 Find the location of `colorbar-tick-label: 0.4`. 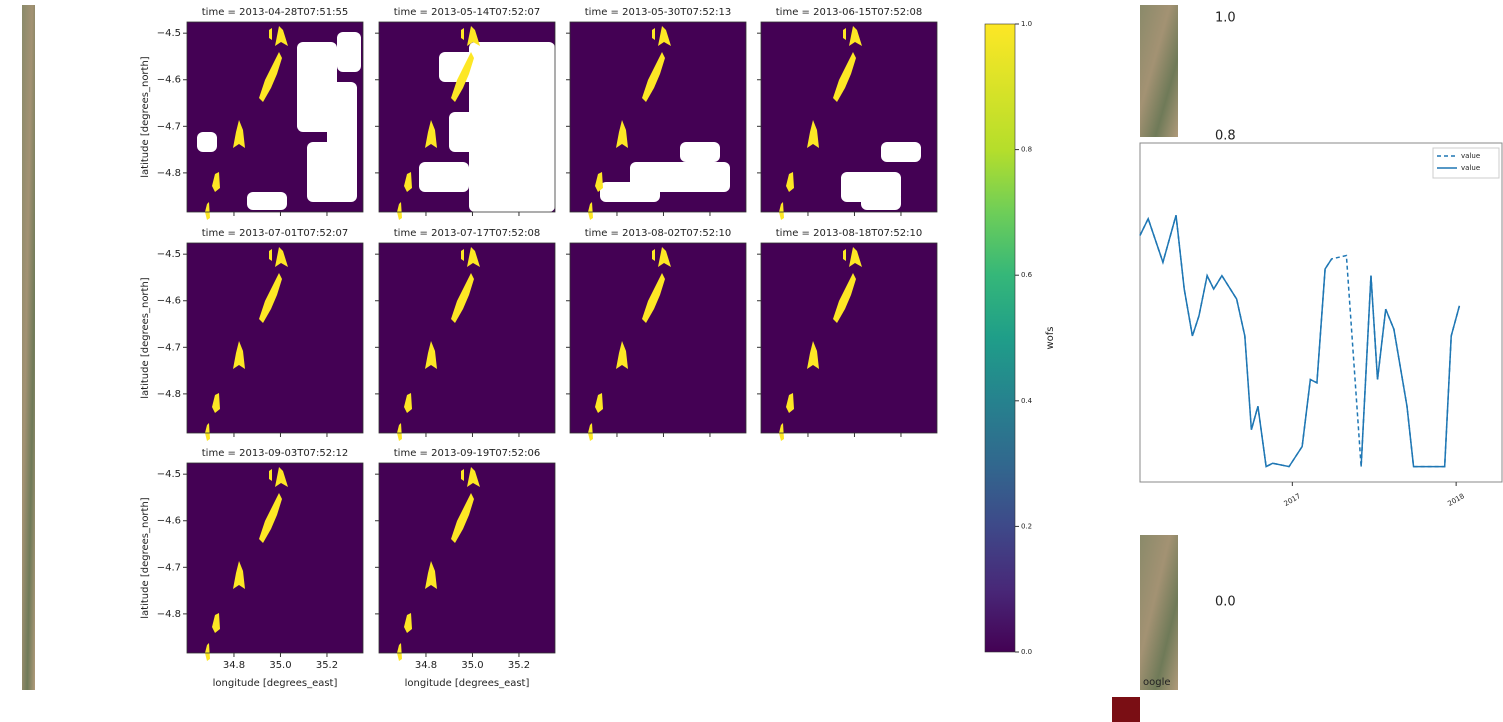

colorbar-tick-label: 0.4 is located at coordinates (1027, 401).